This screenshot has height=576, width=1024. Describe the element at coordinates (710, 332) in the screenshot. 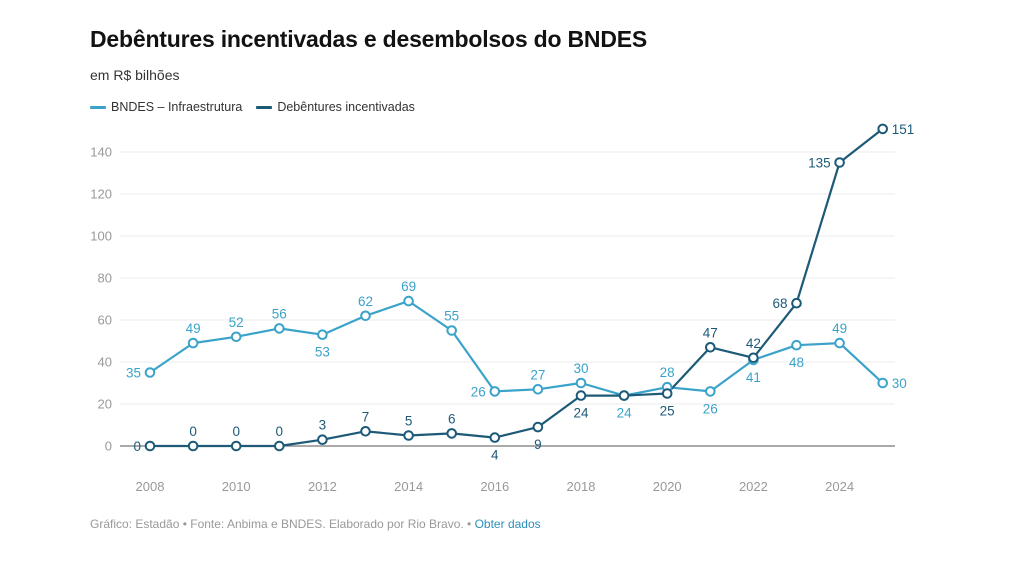

I see `data-label-debentures: 47` at that location.